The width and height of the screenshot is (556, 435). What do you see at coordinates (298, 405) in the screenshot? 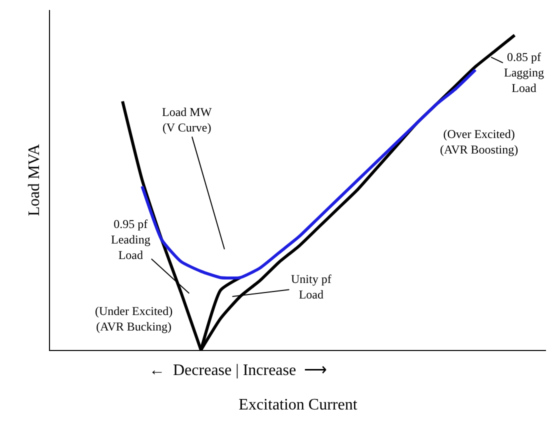
I see `x-axis-title: Excitation Current` at bounding box center [298, 405].